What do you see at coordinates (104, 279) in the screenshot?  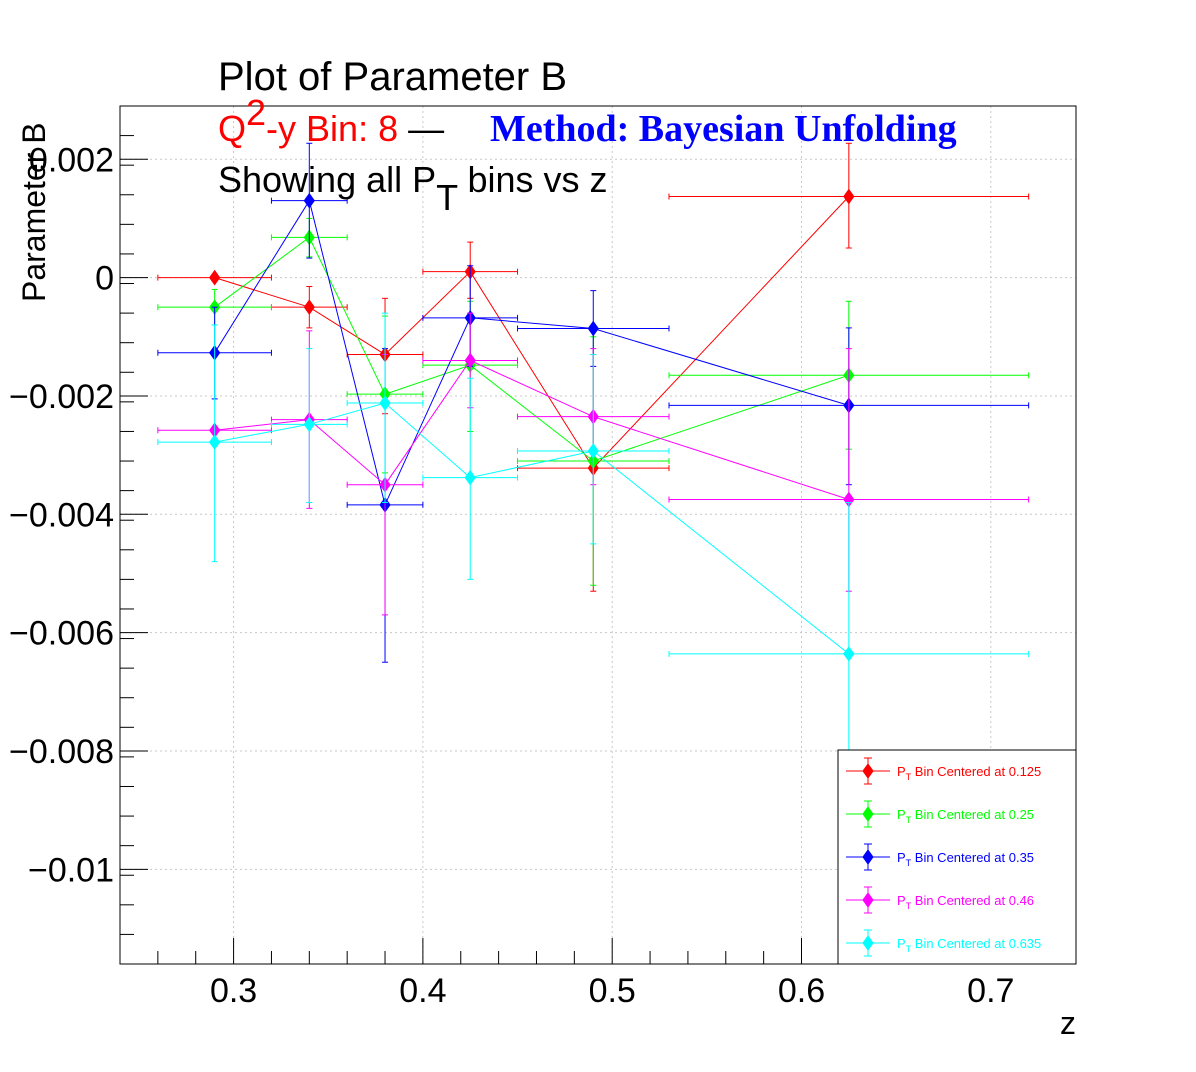 I see `y-tick-label: 0` at bounding box center [104, 279].